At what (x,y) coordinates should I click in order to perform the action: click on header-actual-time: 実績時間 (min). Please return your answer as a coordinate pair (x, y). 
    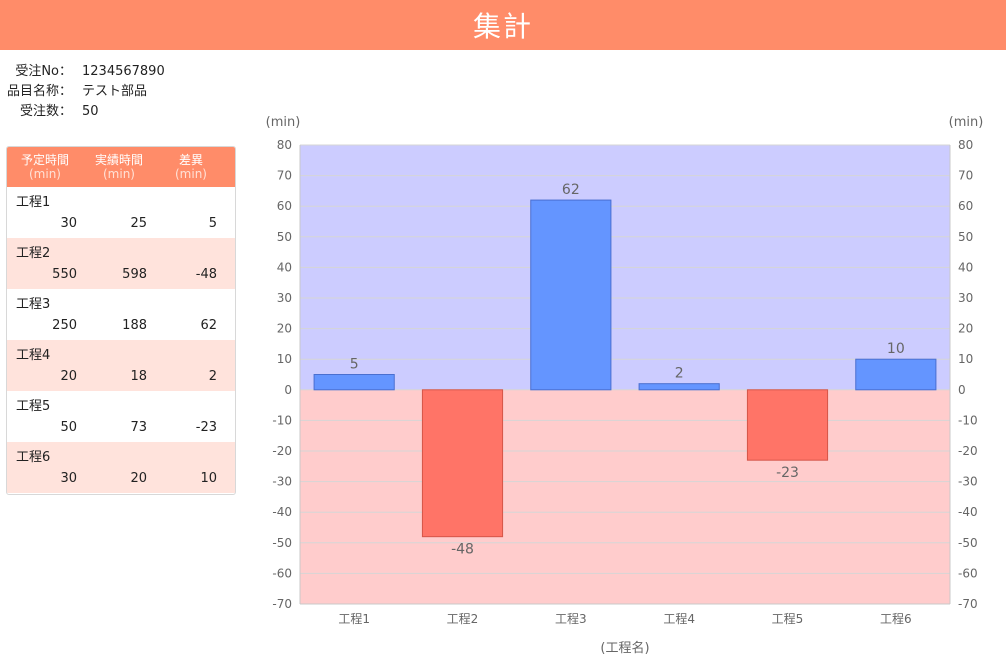
    Looking at the image, I should click on (119, 167).